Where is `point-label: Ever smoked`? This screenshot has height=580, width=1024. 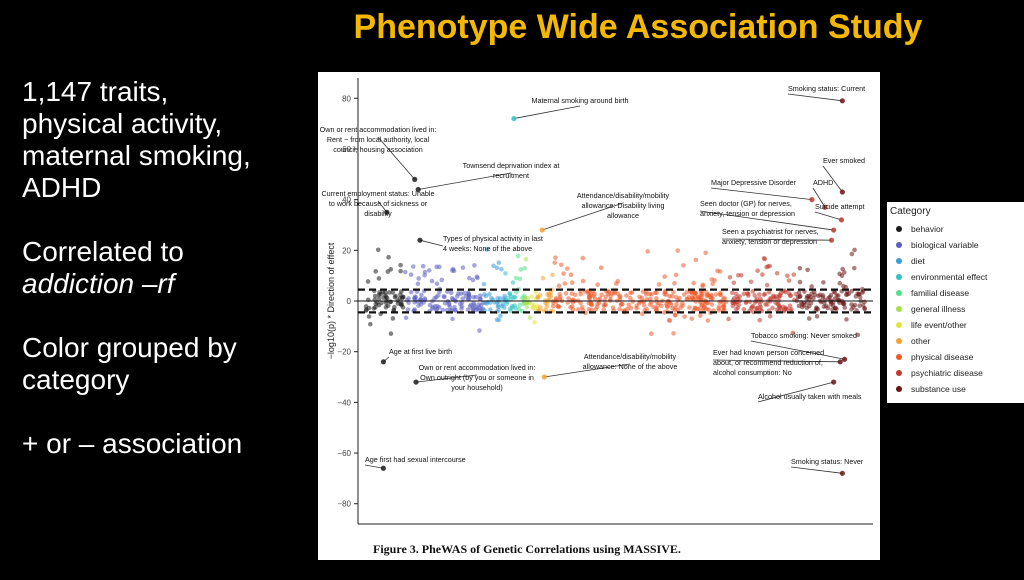 point-label: Ever smoked is located at coordinates (844, 160).